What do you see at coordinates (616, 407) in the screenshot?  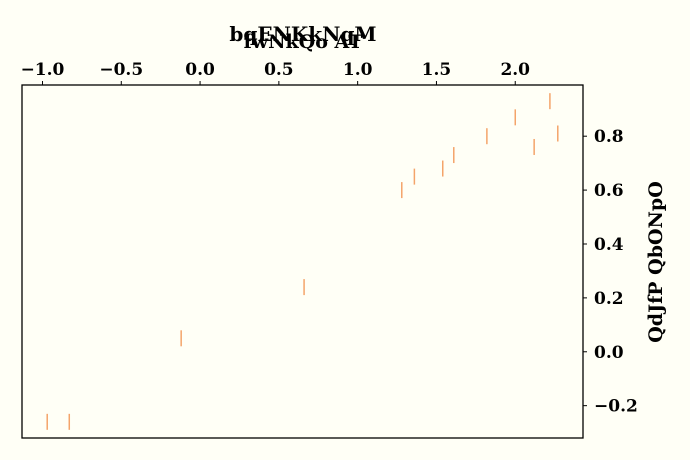 I see `y-tick-label: −0.2` at bounding box center [616, 407].